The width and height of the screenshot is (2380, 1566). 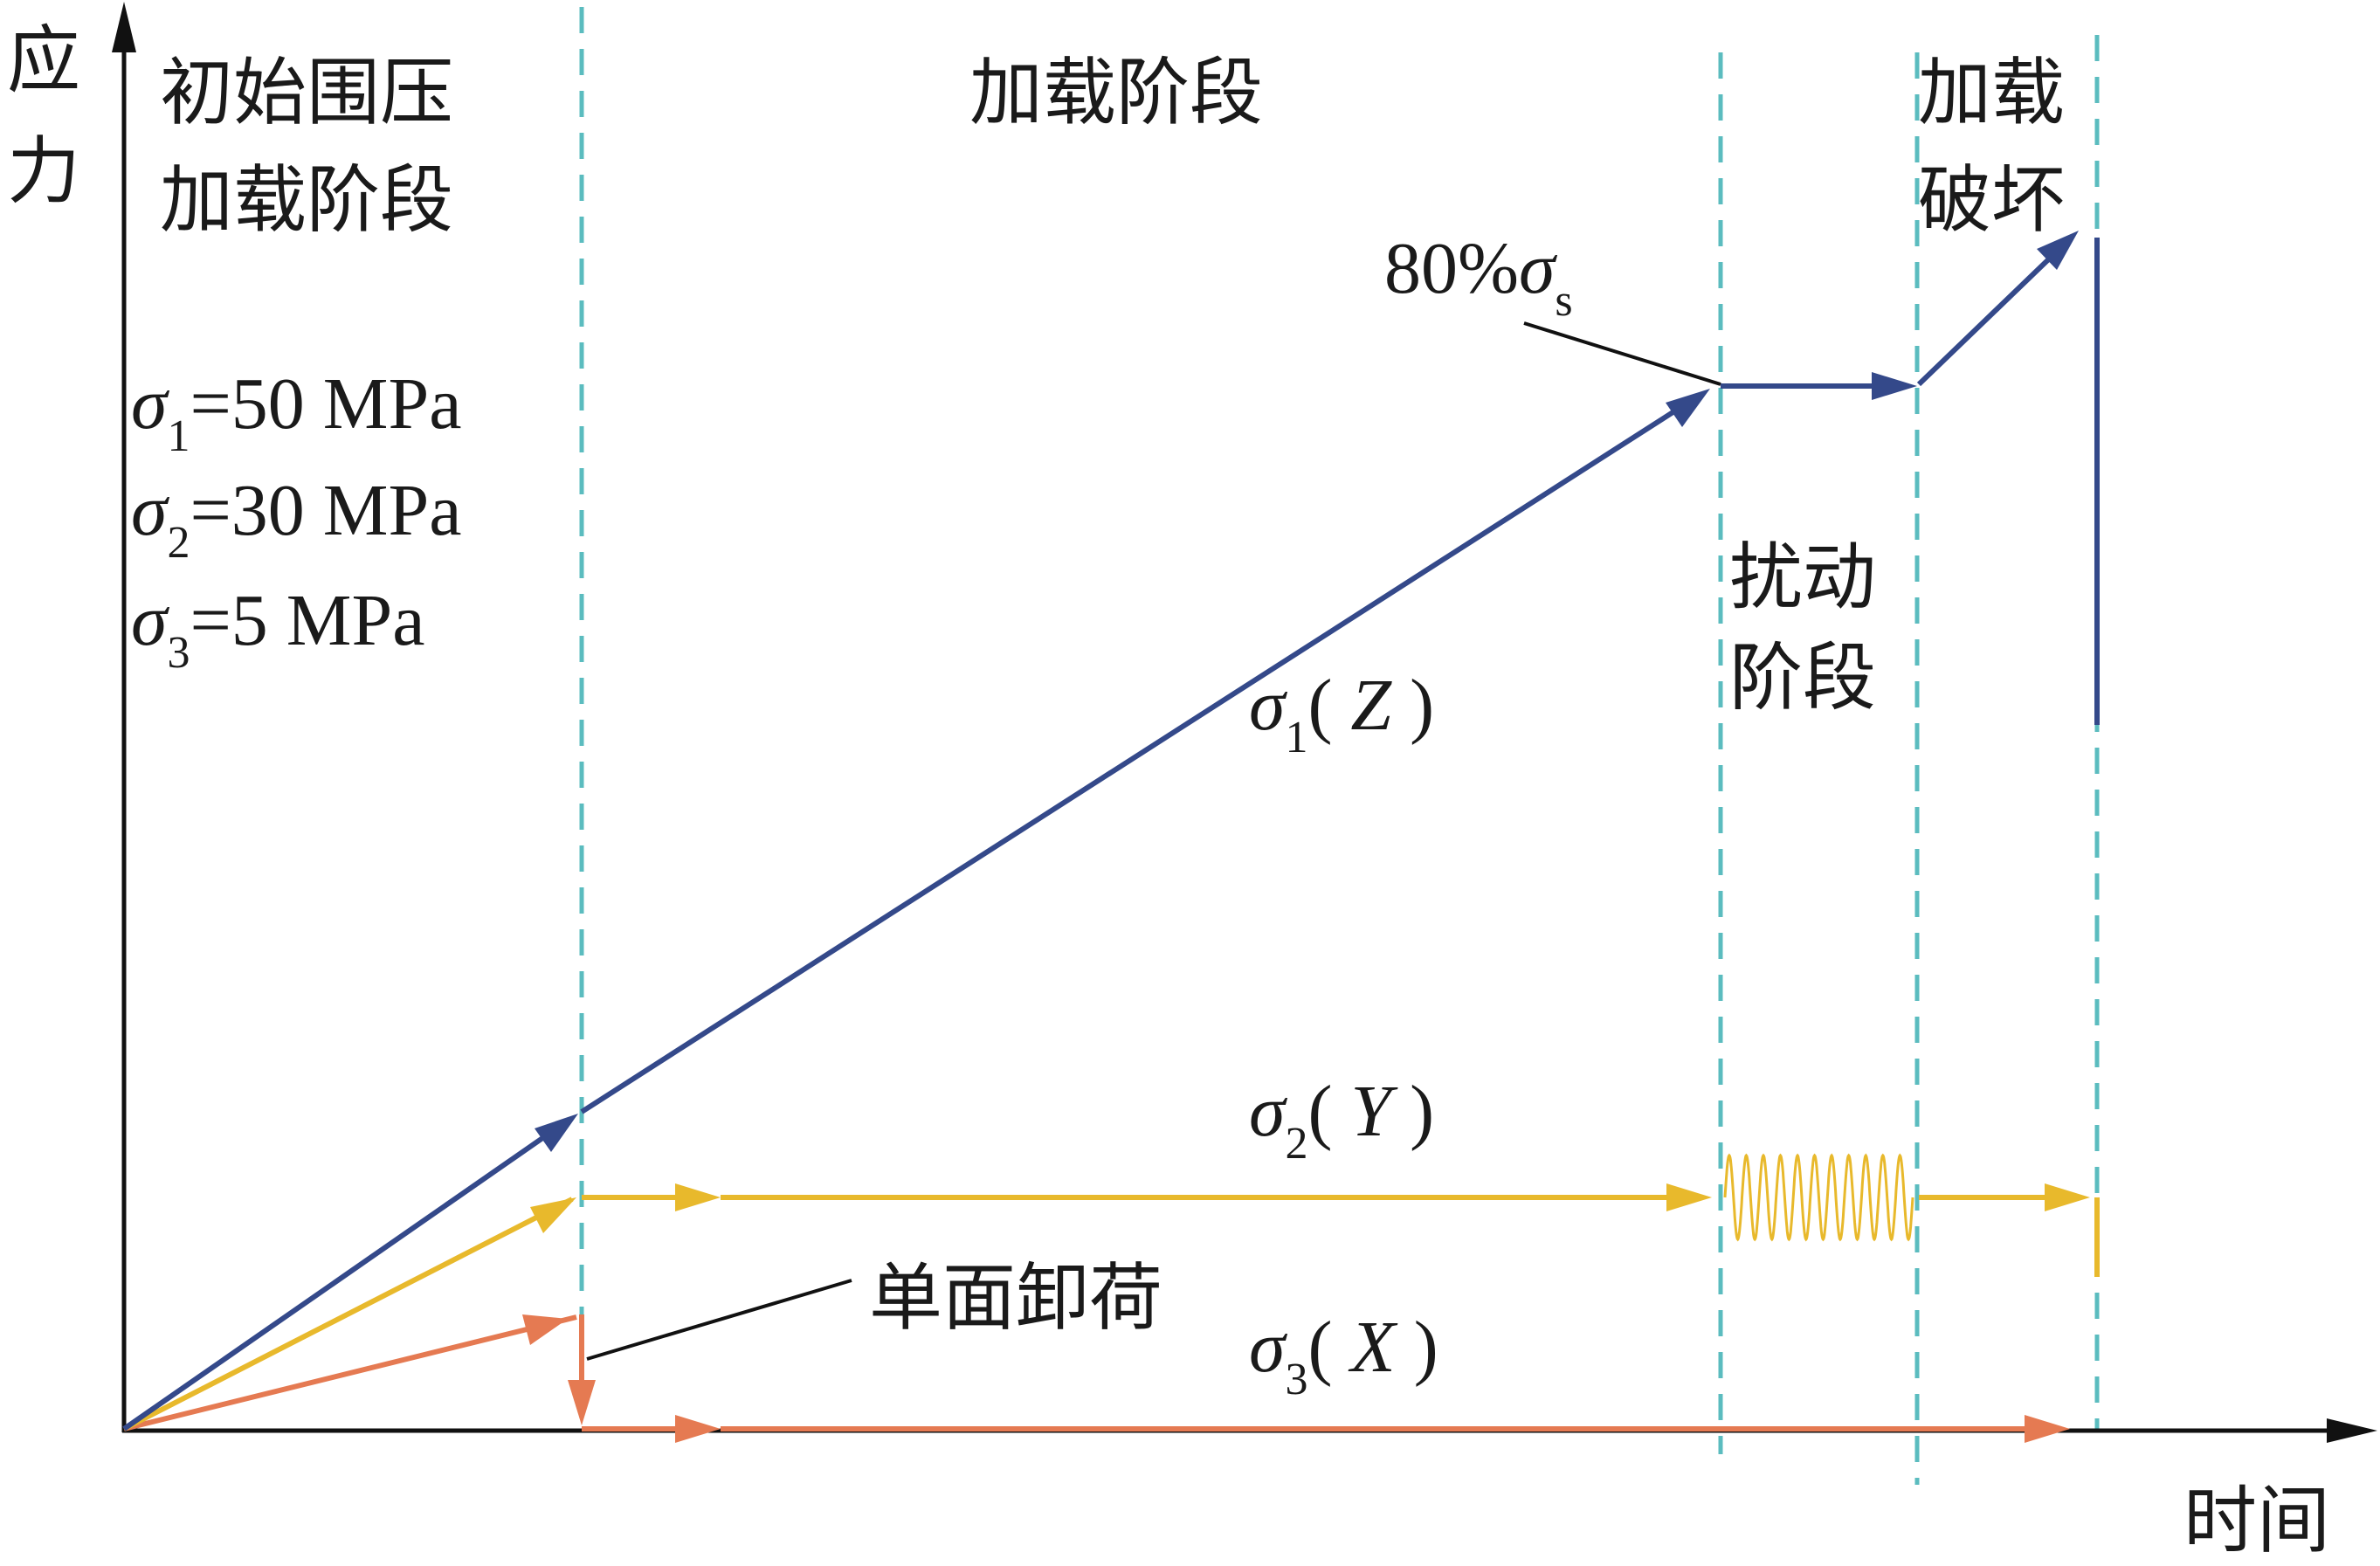 What do you see at coordinates (1818, 1197) in the screenshot?
I see `sigma2-disturbance-wave` at bounding box center [1818, 1197].